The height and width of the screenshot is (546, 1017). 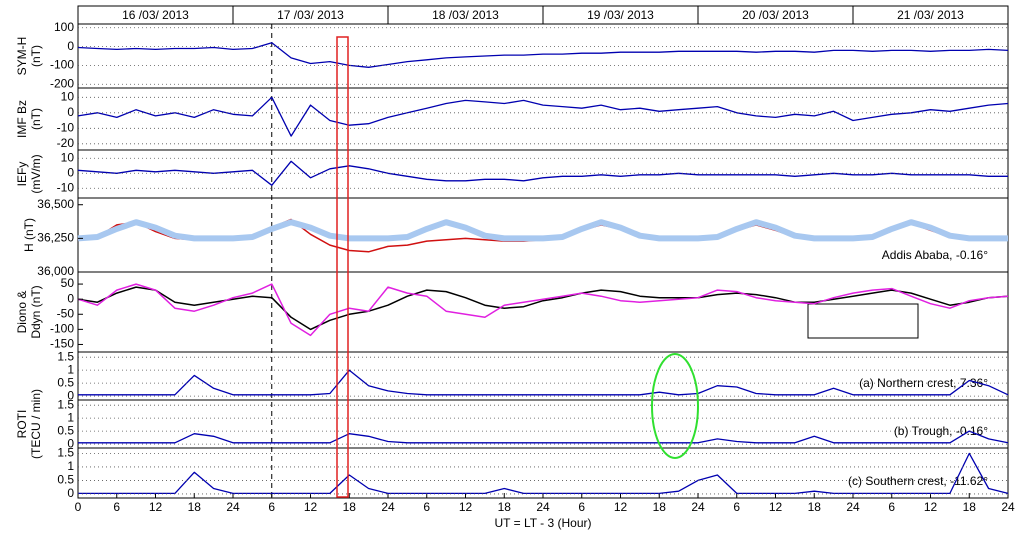 I want to click on date-label: 20 /03/ 2013, so click(x=775, y=15).